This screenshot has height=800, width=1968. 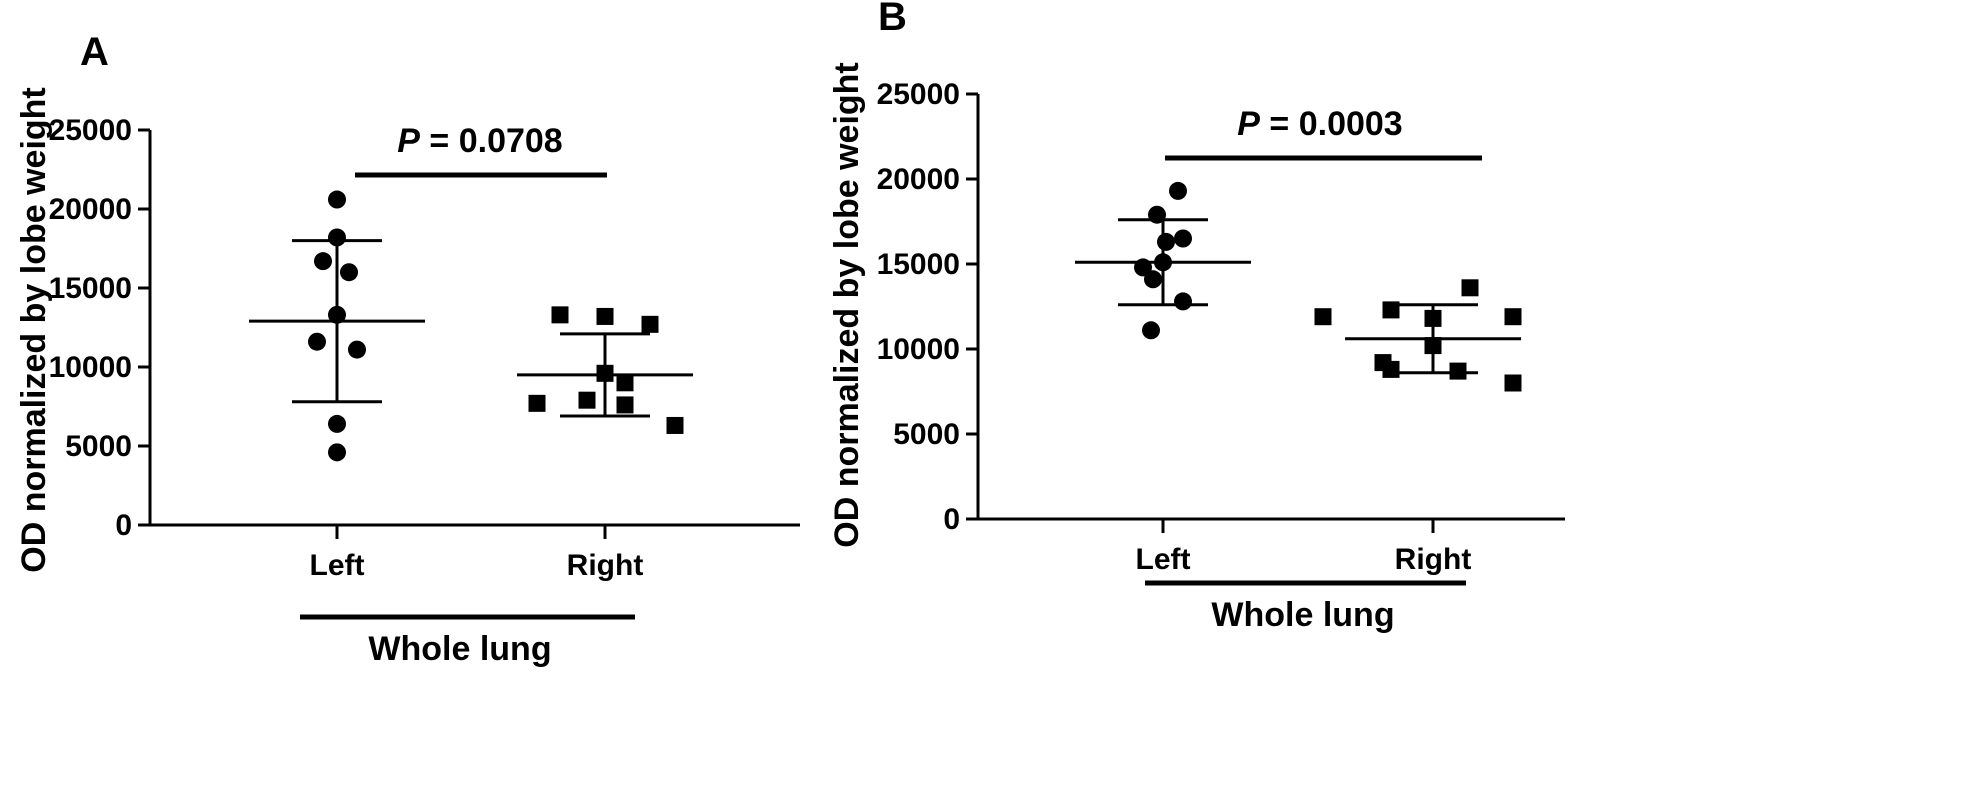 I want to click on y-tick-label-a-10000: 10000, so click(x=90, y=367).